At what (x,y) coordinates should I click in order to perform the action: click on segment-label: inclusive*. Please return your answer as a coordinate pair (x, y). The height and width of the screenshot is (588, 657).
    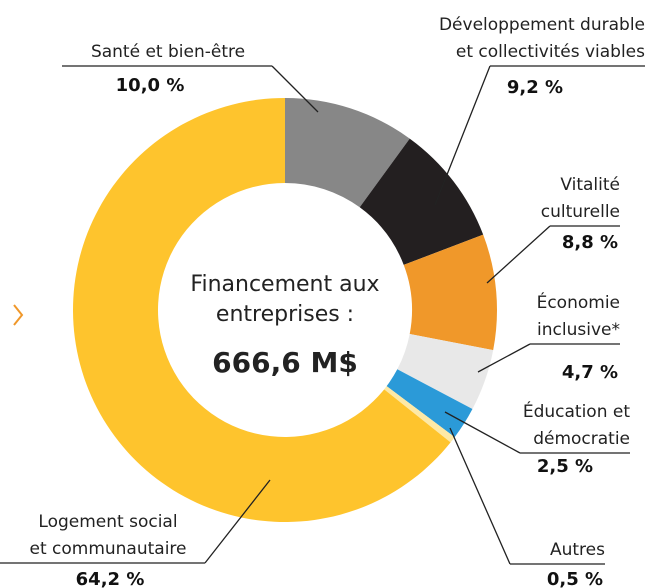
    Looking at the image, I should click on (578, 330).